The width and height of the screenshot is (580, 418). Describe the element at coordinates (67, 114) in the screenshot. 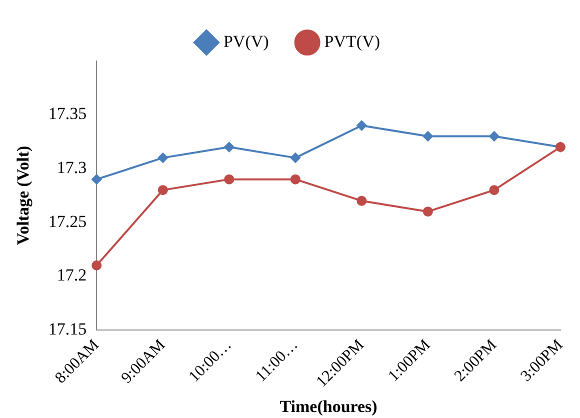

I see `y-tick-label: 17.35` at that location.